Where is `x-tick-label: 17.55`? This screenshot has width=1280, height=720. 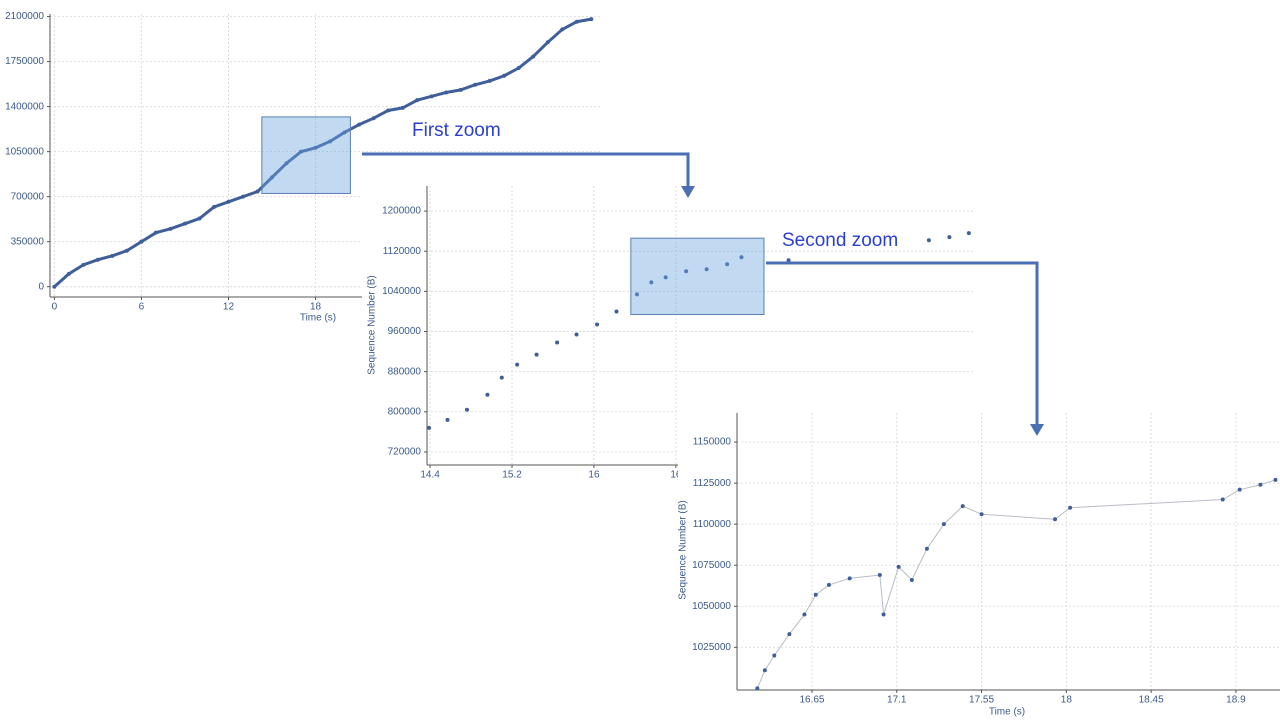 x-tick-label: 17.55 is located at coordinates (981, 700).